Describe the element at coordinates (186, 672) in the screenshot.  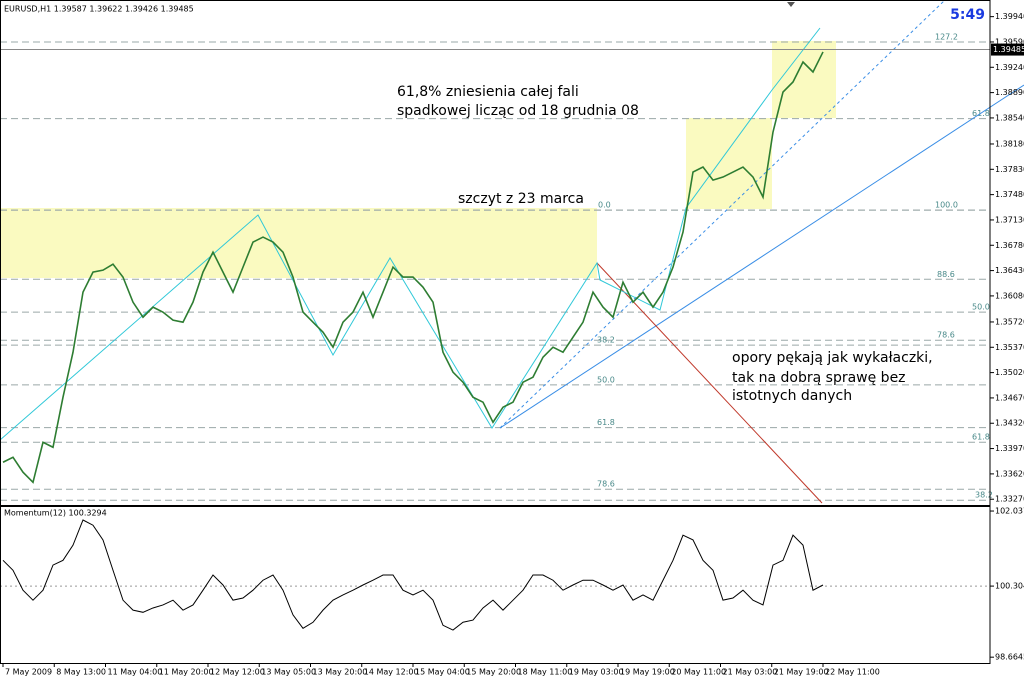
I see `x-tick-label: 11 May 20:00` at that location.